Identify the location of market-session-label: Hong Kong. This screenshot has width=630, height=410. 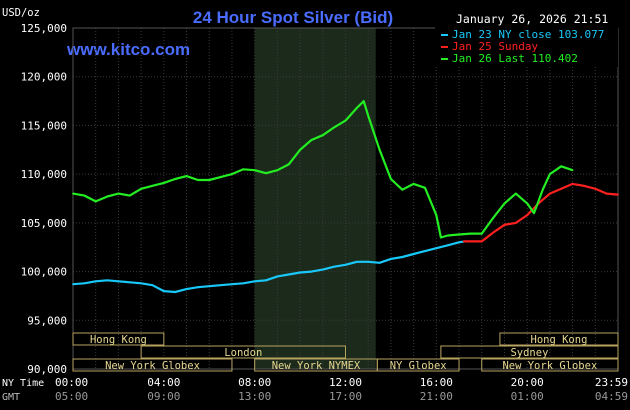
(559, 340).